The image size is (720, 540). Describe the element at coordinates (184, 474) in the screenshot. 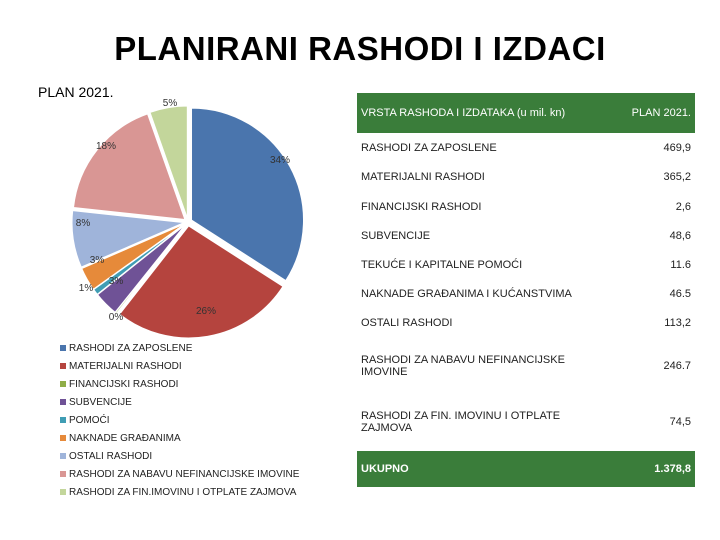

I see `legend-label: RASHODI ZA NABAVU NEFINANCIJSKE IMOVINE` at that location.